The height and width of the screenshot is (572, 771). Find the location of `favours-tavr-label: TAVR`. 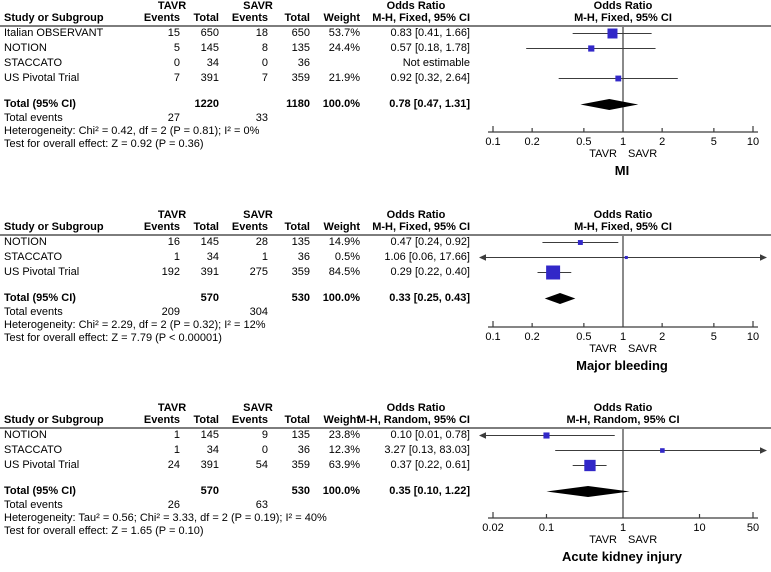

favours-tavr-label: TAVR is located at coordinates (603, 540).